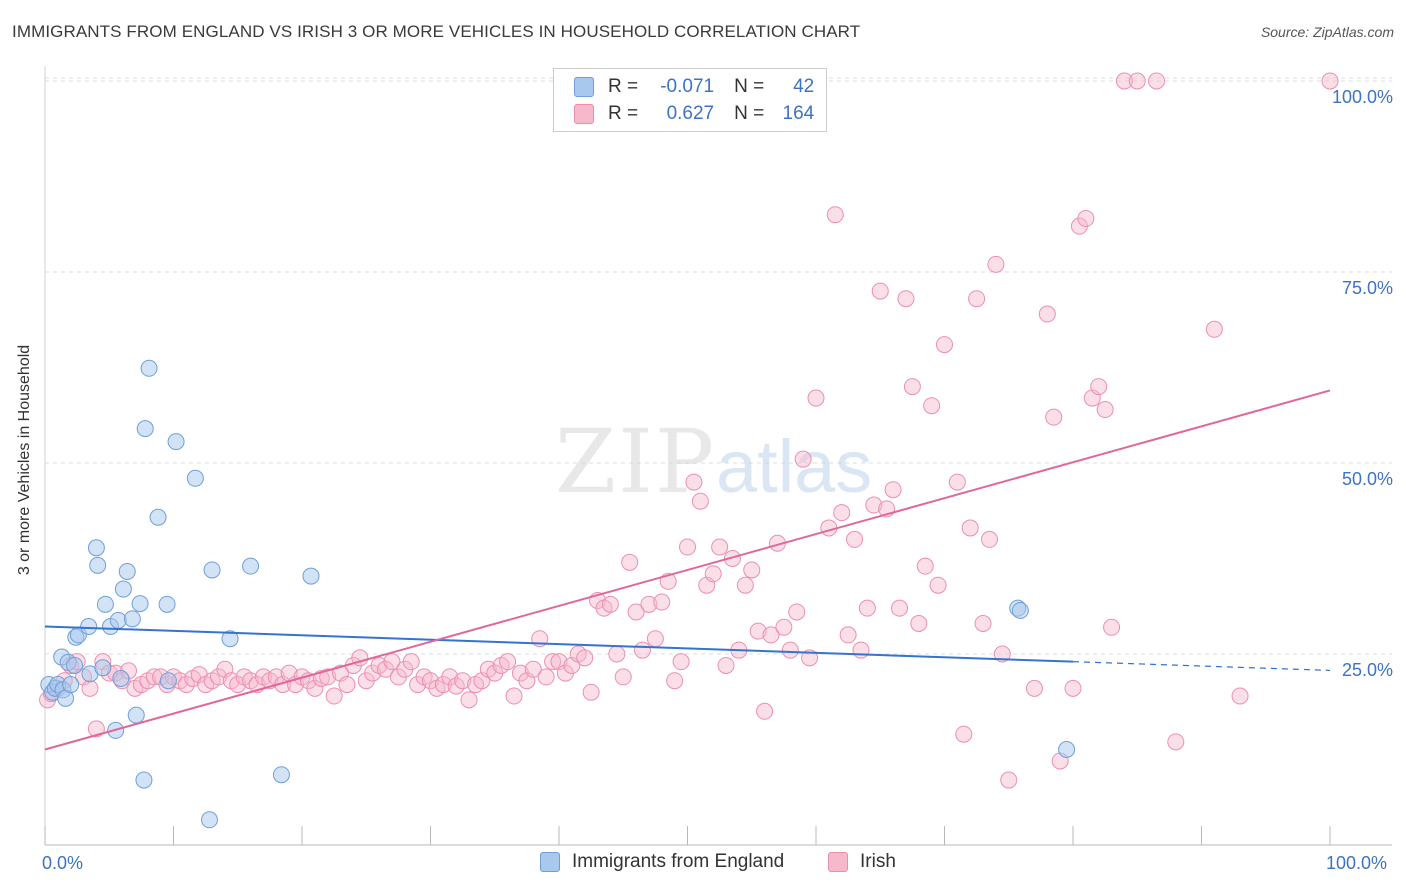 The width and height of the screenshot is (1406, 892). Describe the element at coordinates (559, 644) in the screenshot. I see `england-trendline` at that location.